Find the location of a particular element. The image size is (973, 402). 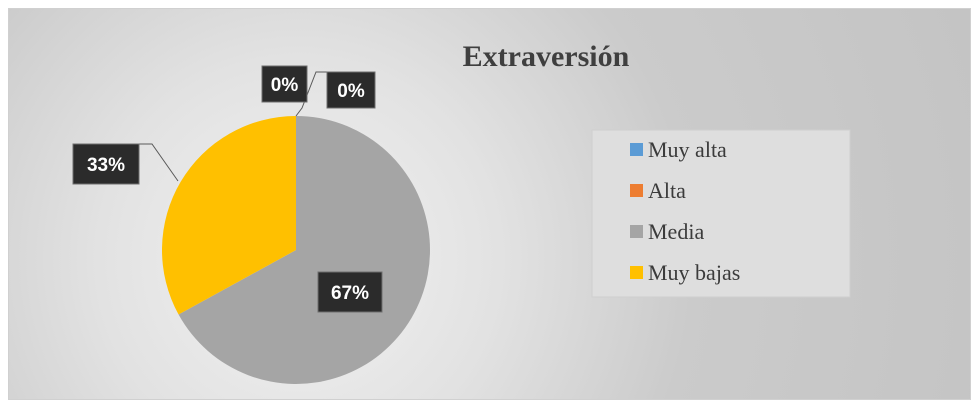

legend-item-muy-alta: Muy alta is located at coordinates (678, 149).